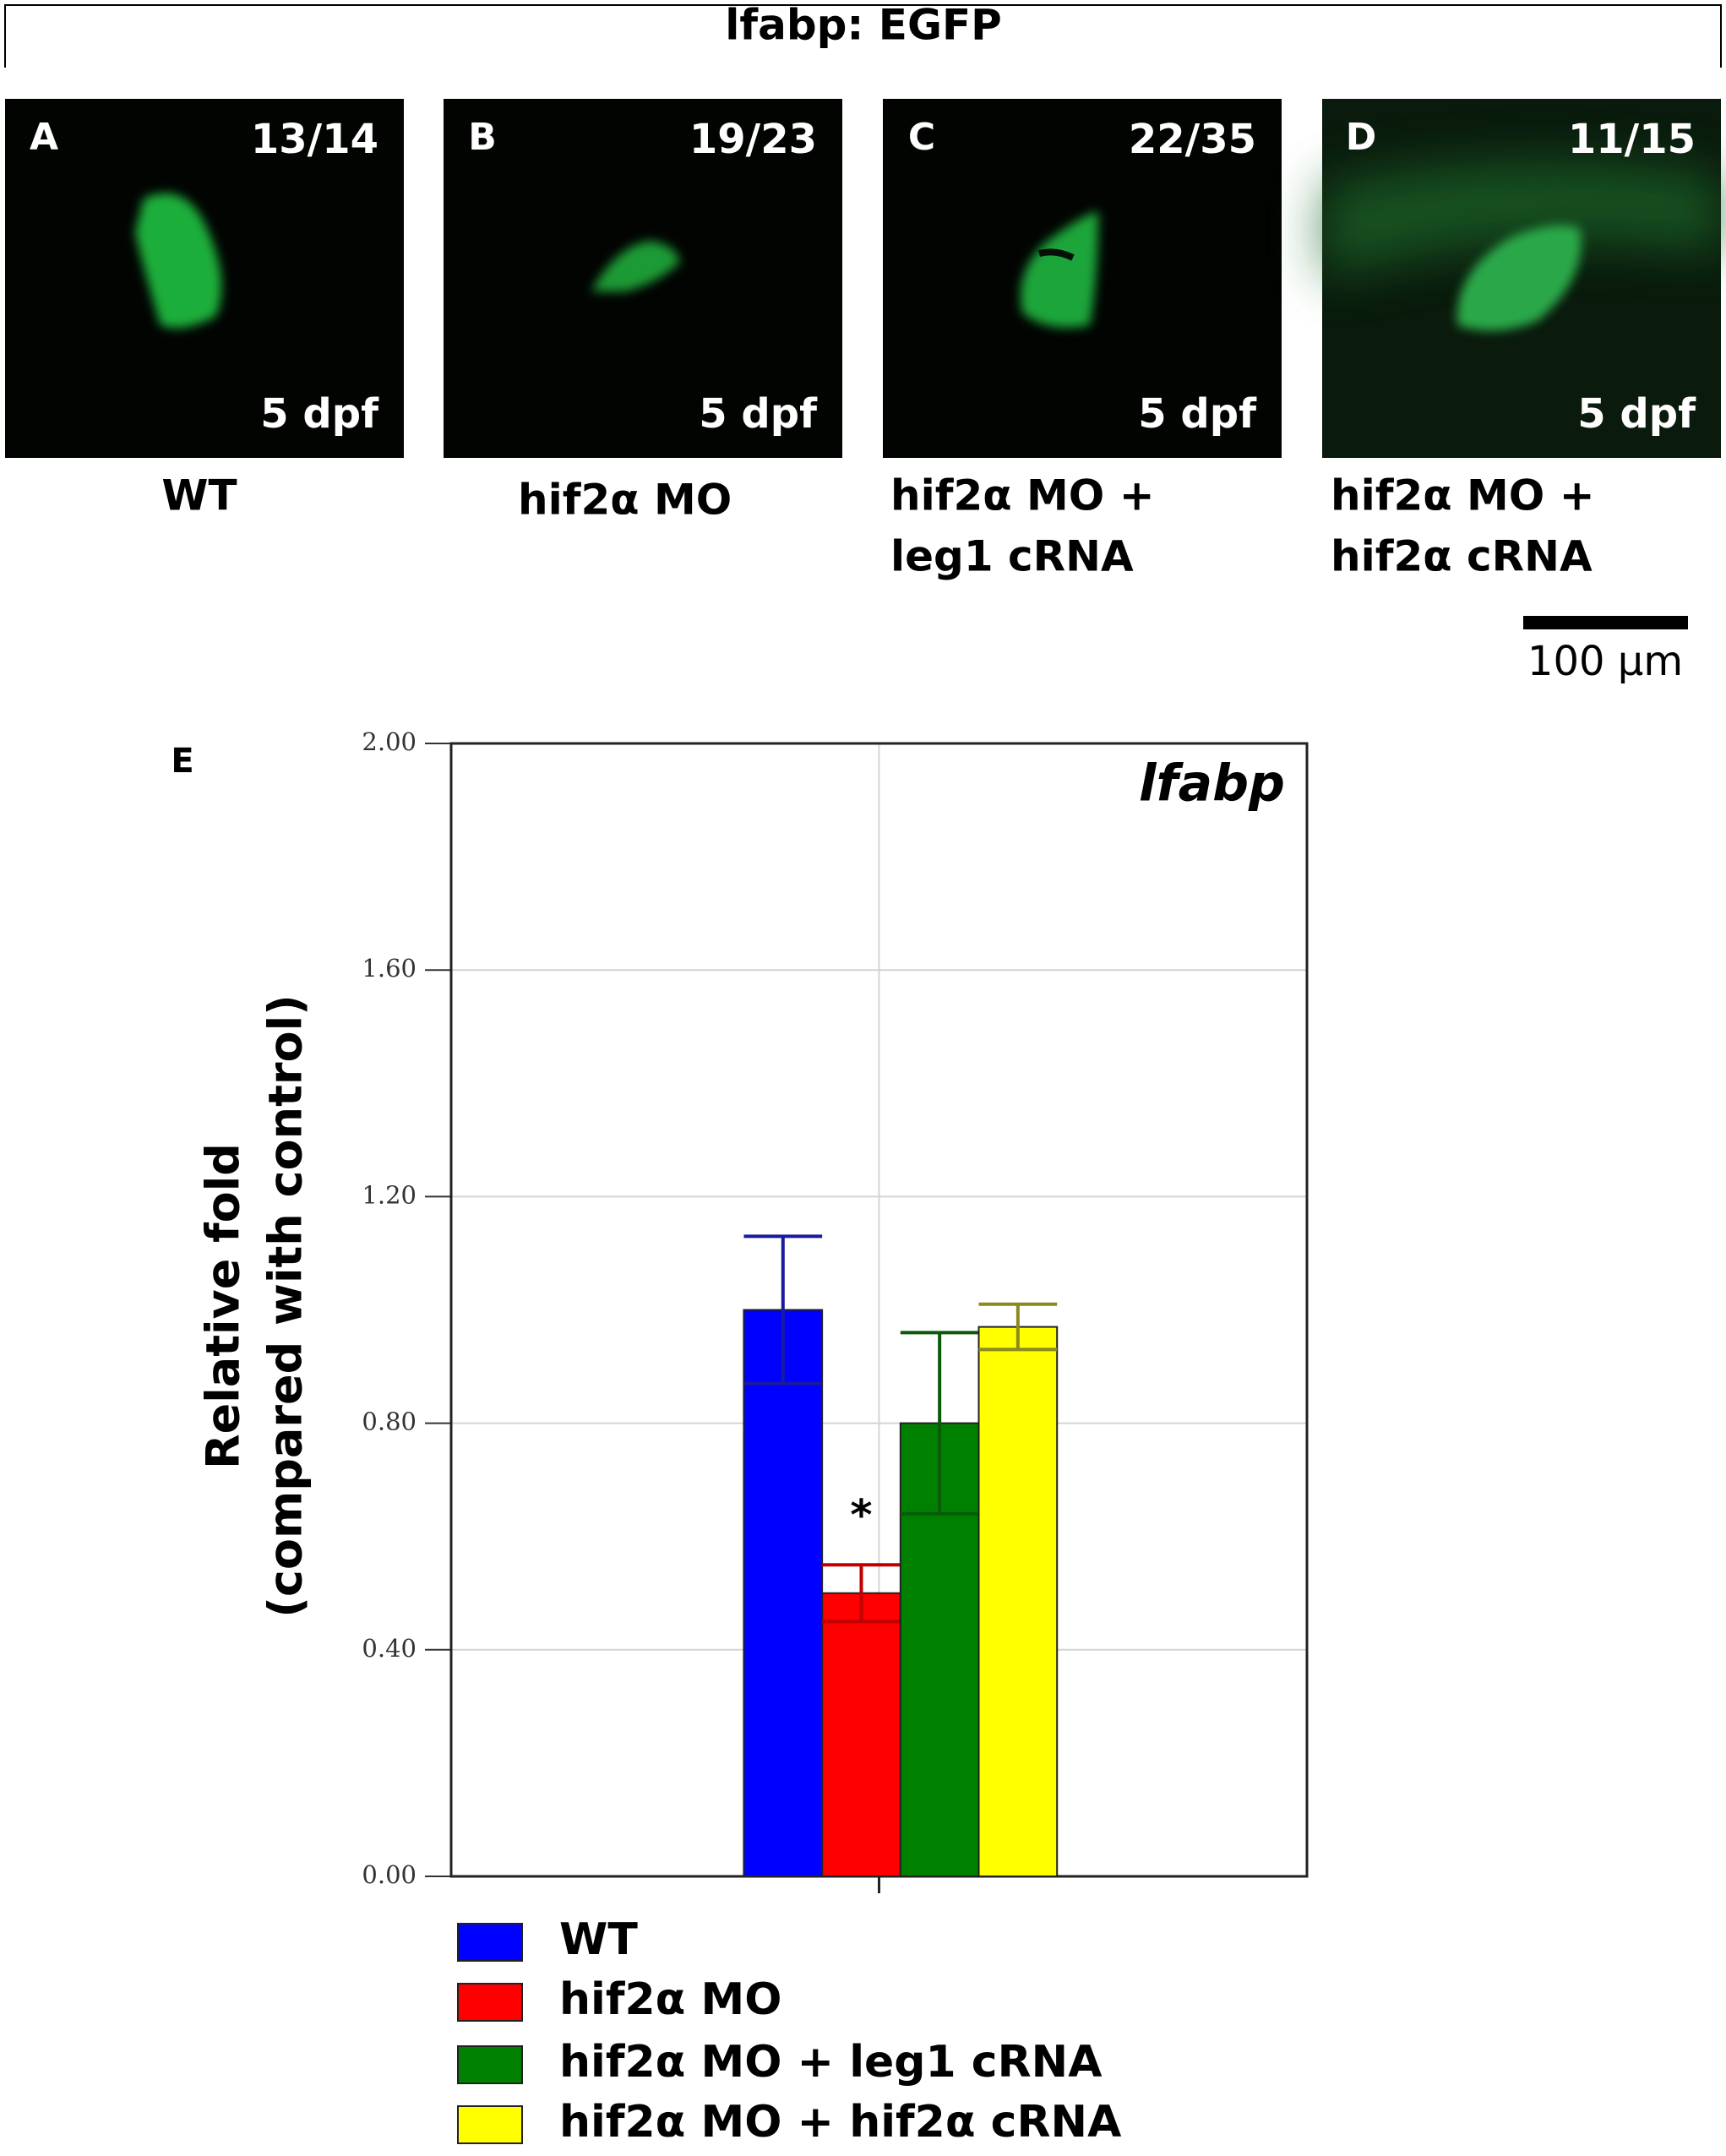 This screenshot has height=2156, width=1726. I want to click on scale-bar-label: 100 μm, so click(1605, 661).